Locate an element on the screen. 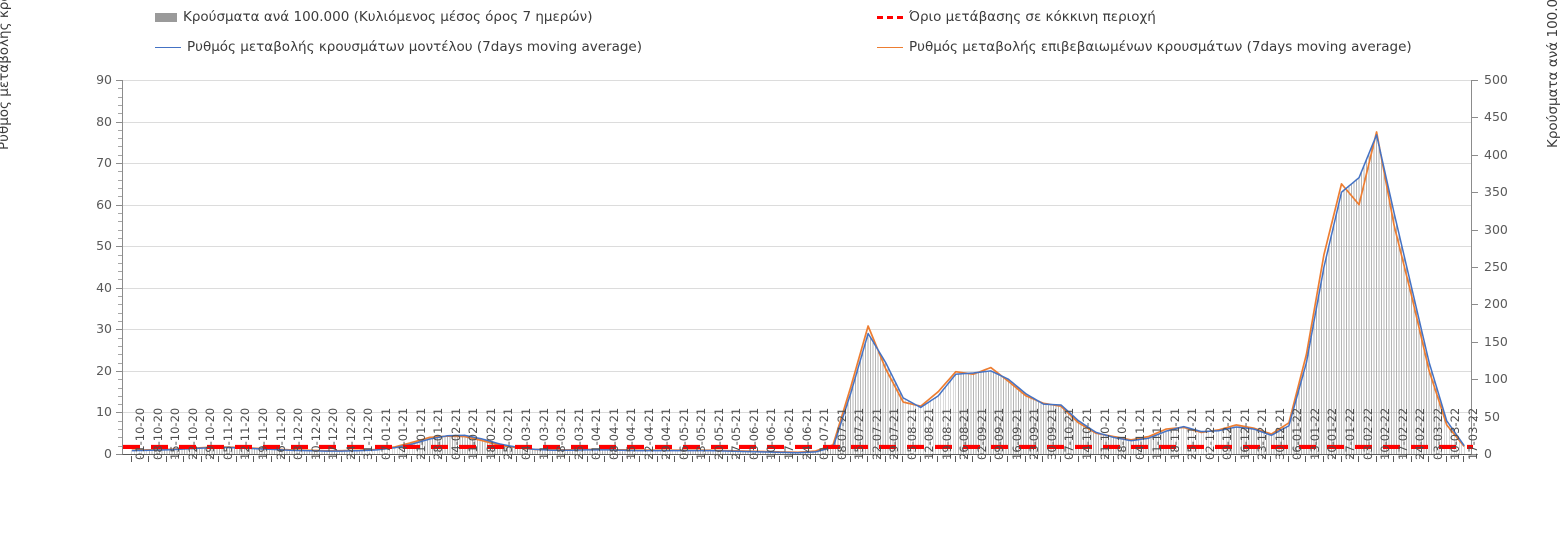 The image size is (1565, 539). x-axis-tick-label: 05-08-21 is located at coordinates (911, 433).